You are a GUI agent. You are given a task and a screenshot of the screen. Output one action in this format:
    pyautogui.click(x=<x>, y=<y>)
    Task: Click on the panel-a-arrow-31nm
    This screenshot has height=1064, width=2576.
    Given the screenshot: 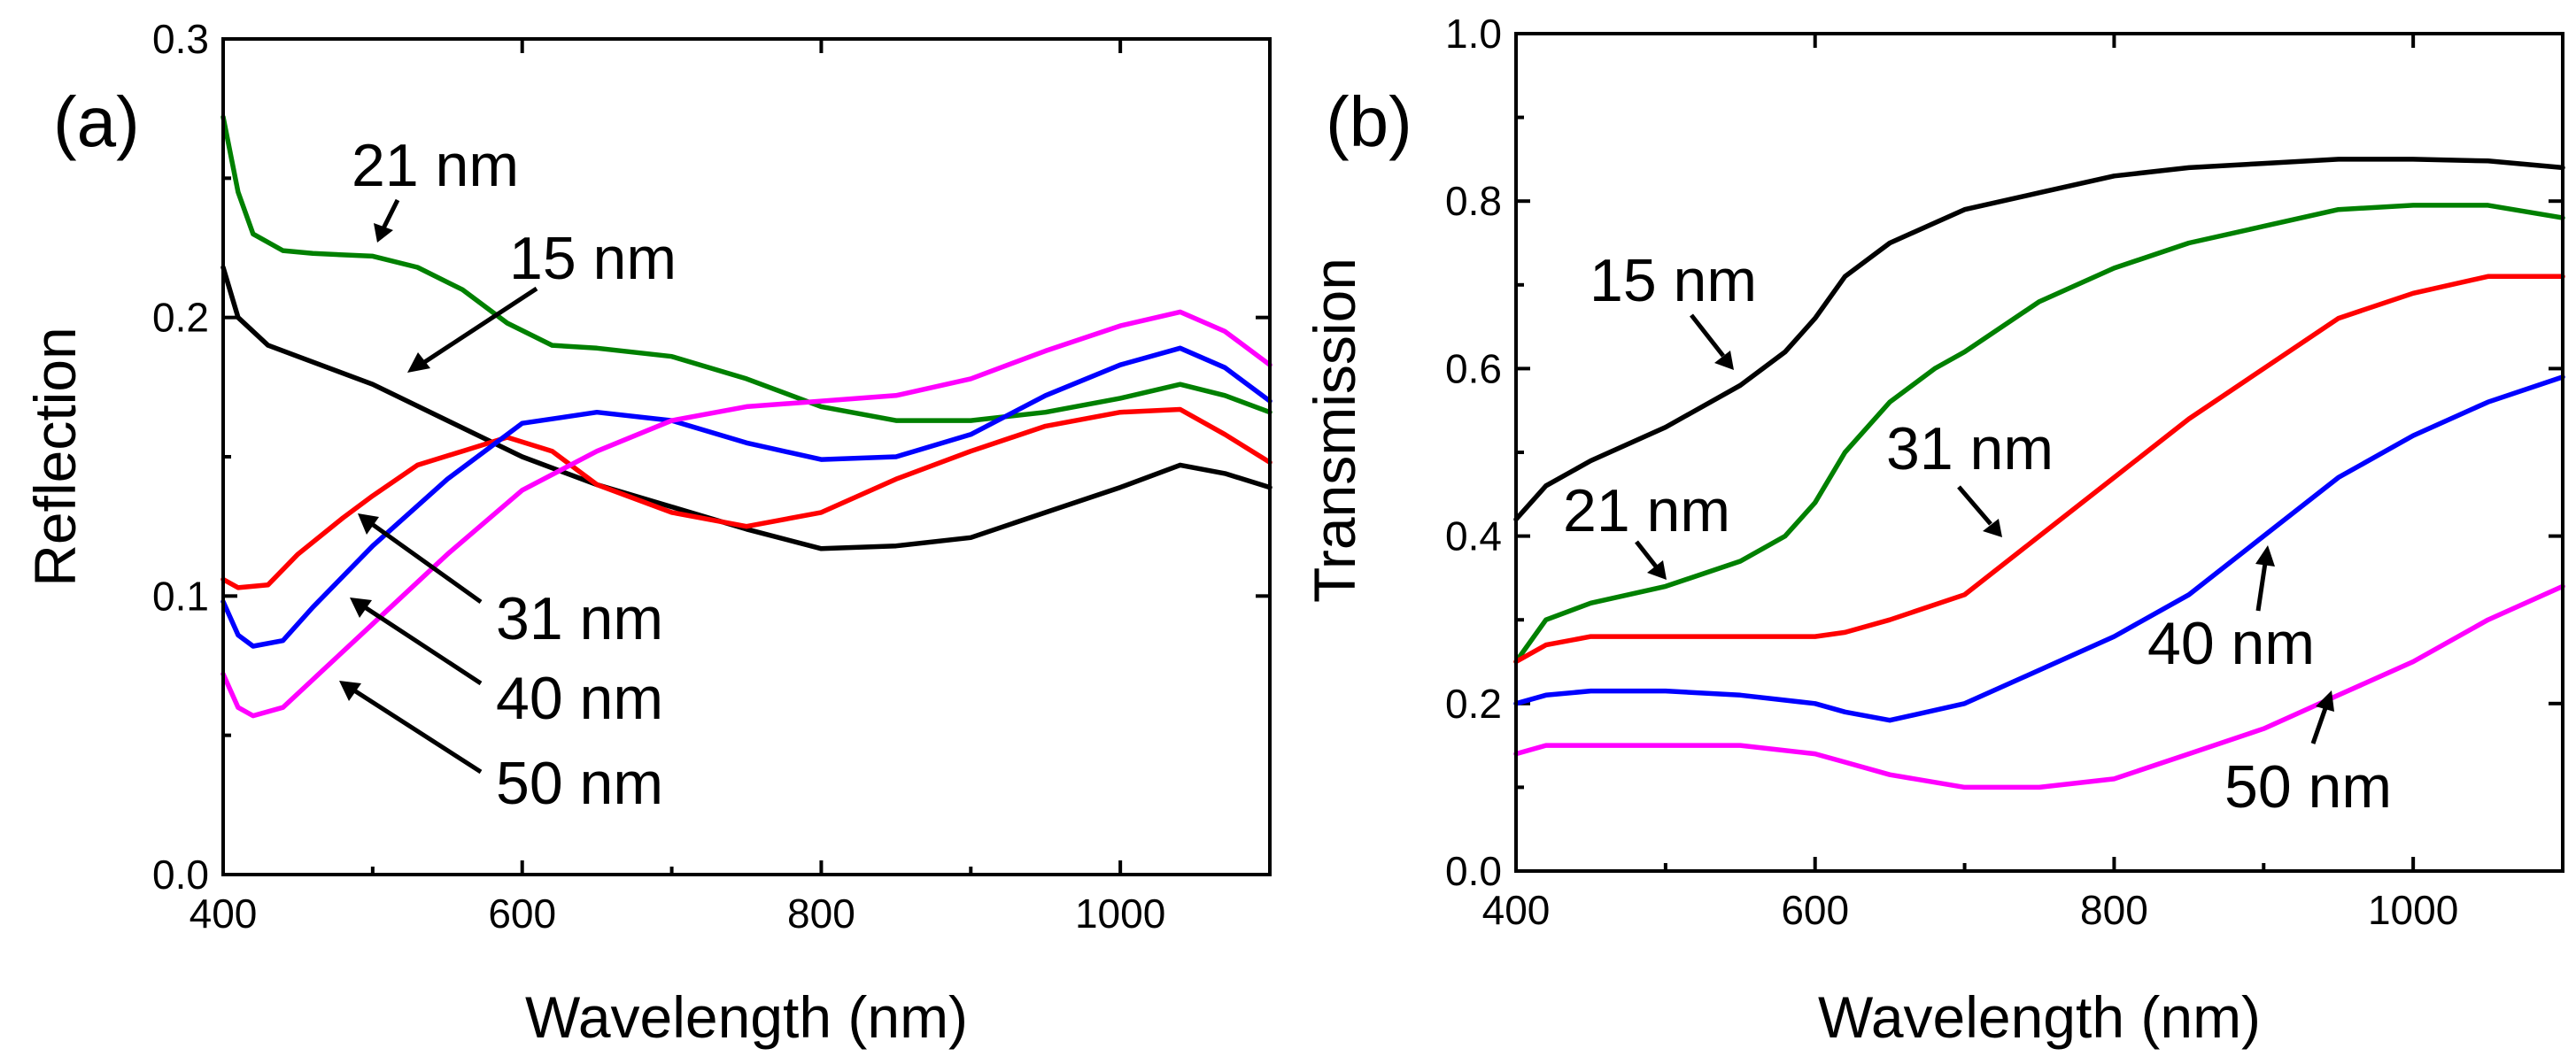 What is the action you would take?
    pyautogui.click(x=426, y=563)
    